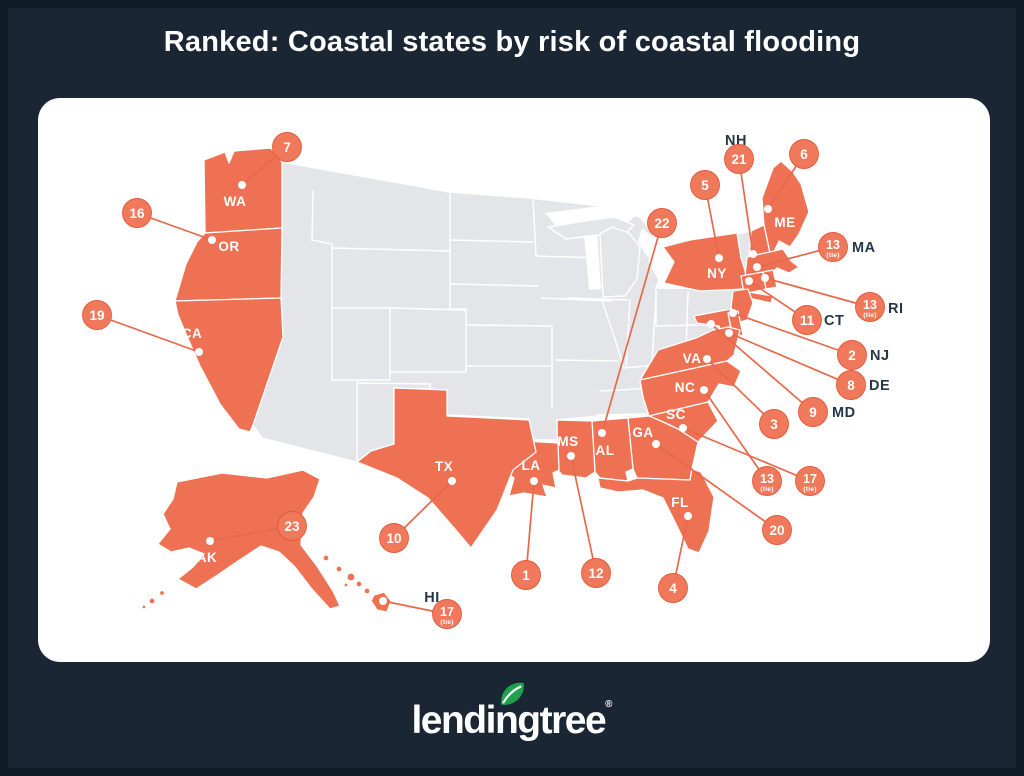 The width and height of the screenshot is (1024, 776). What do you see at coordinates (735, 435) in the screenshot?
I see `leader-line-nc` at bounding box center [735, 435].